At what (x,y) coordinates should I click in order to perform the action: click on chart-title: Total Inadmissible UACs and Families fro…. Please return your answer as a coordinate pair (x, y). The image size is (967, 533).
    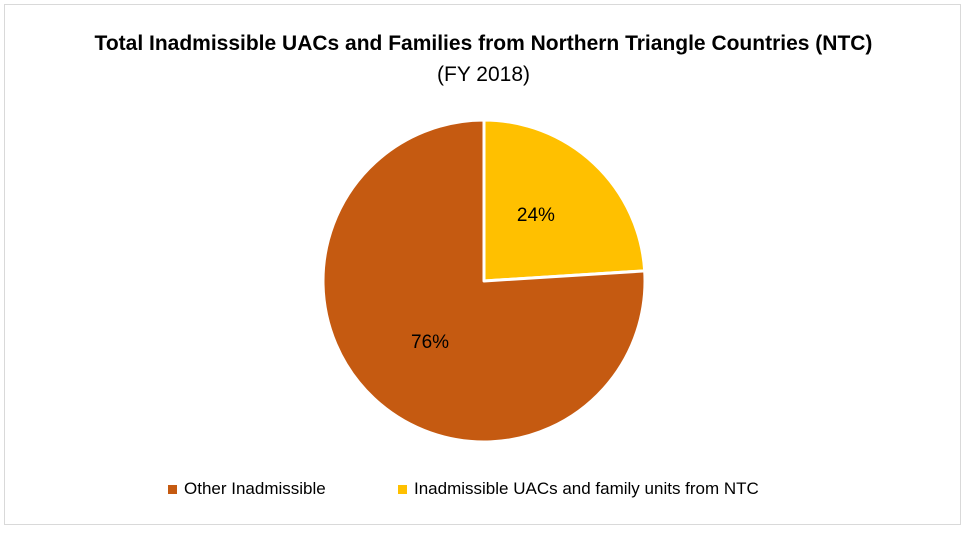
    Looking at the image, I should click on (483, 59).